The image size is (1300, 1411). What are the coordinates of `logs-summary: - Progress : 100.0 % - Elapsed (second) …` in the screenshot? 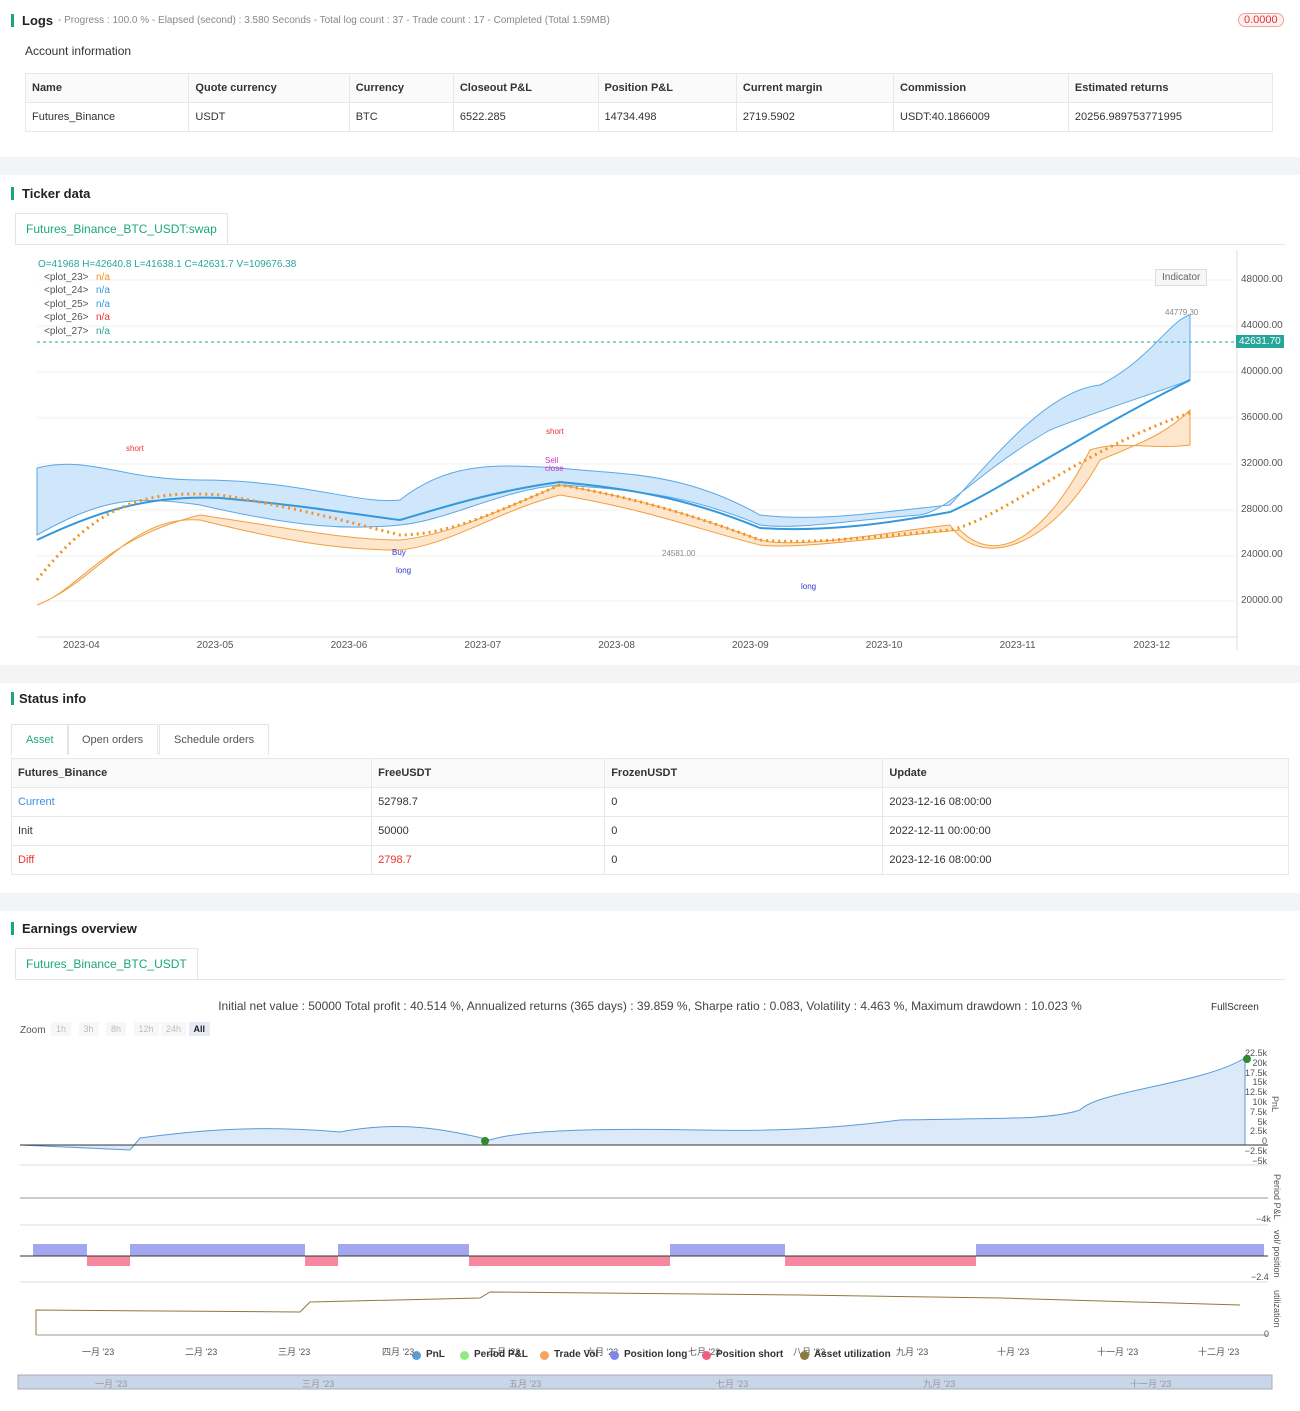 It's located at (334, 20).